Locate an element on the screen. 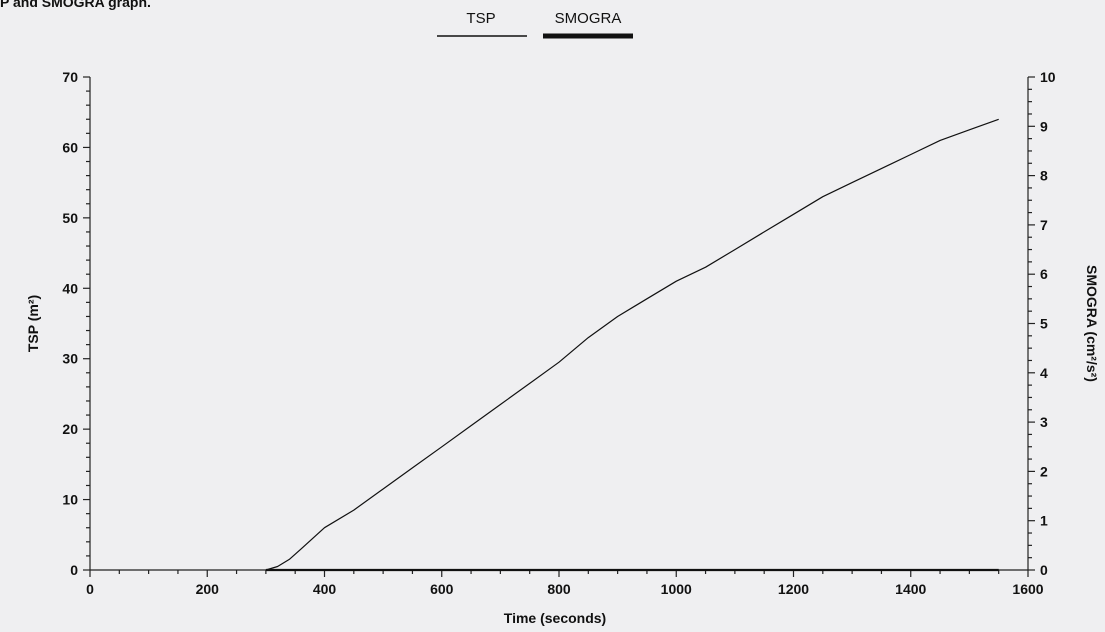 This screenshot has height=632, width=1105. legend: TSP SMOGRA is located at coordinates (535, 24).